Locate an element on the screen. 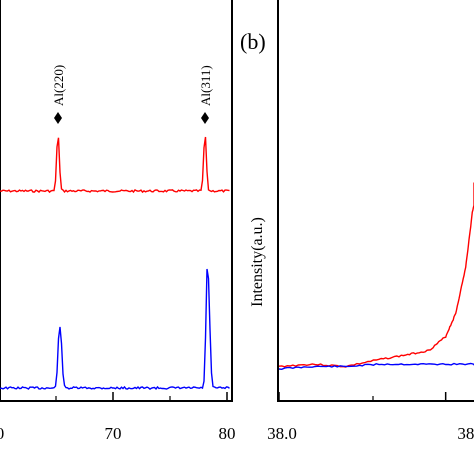 Image resolution: width=474 pixels, height=474 pixels. x-tick-label: 38. is located at coordinates (465, 433).